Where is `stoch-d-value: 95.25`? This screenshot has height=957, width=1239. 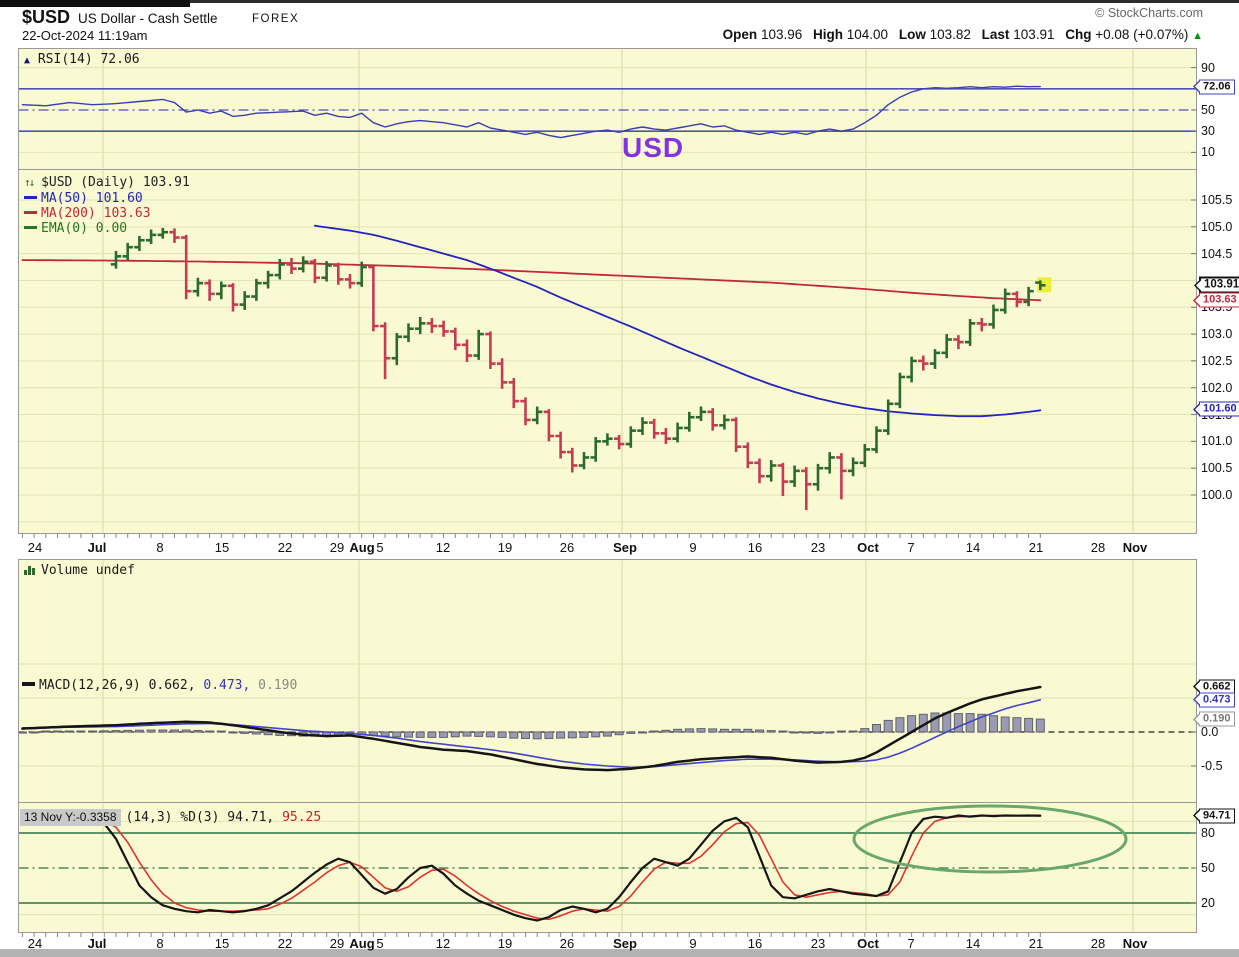
stoch-d-value: 95.25 is located at coordinates (302, 817).